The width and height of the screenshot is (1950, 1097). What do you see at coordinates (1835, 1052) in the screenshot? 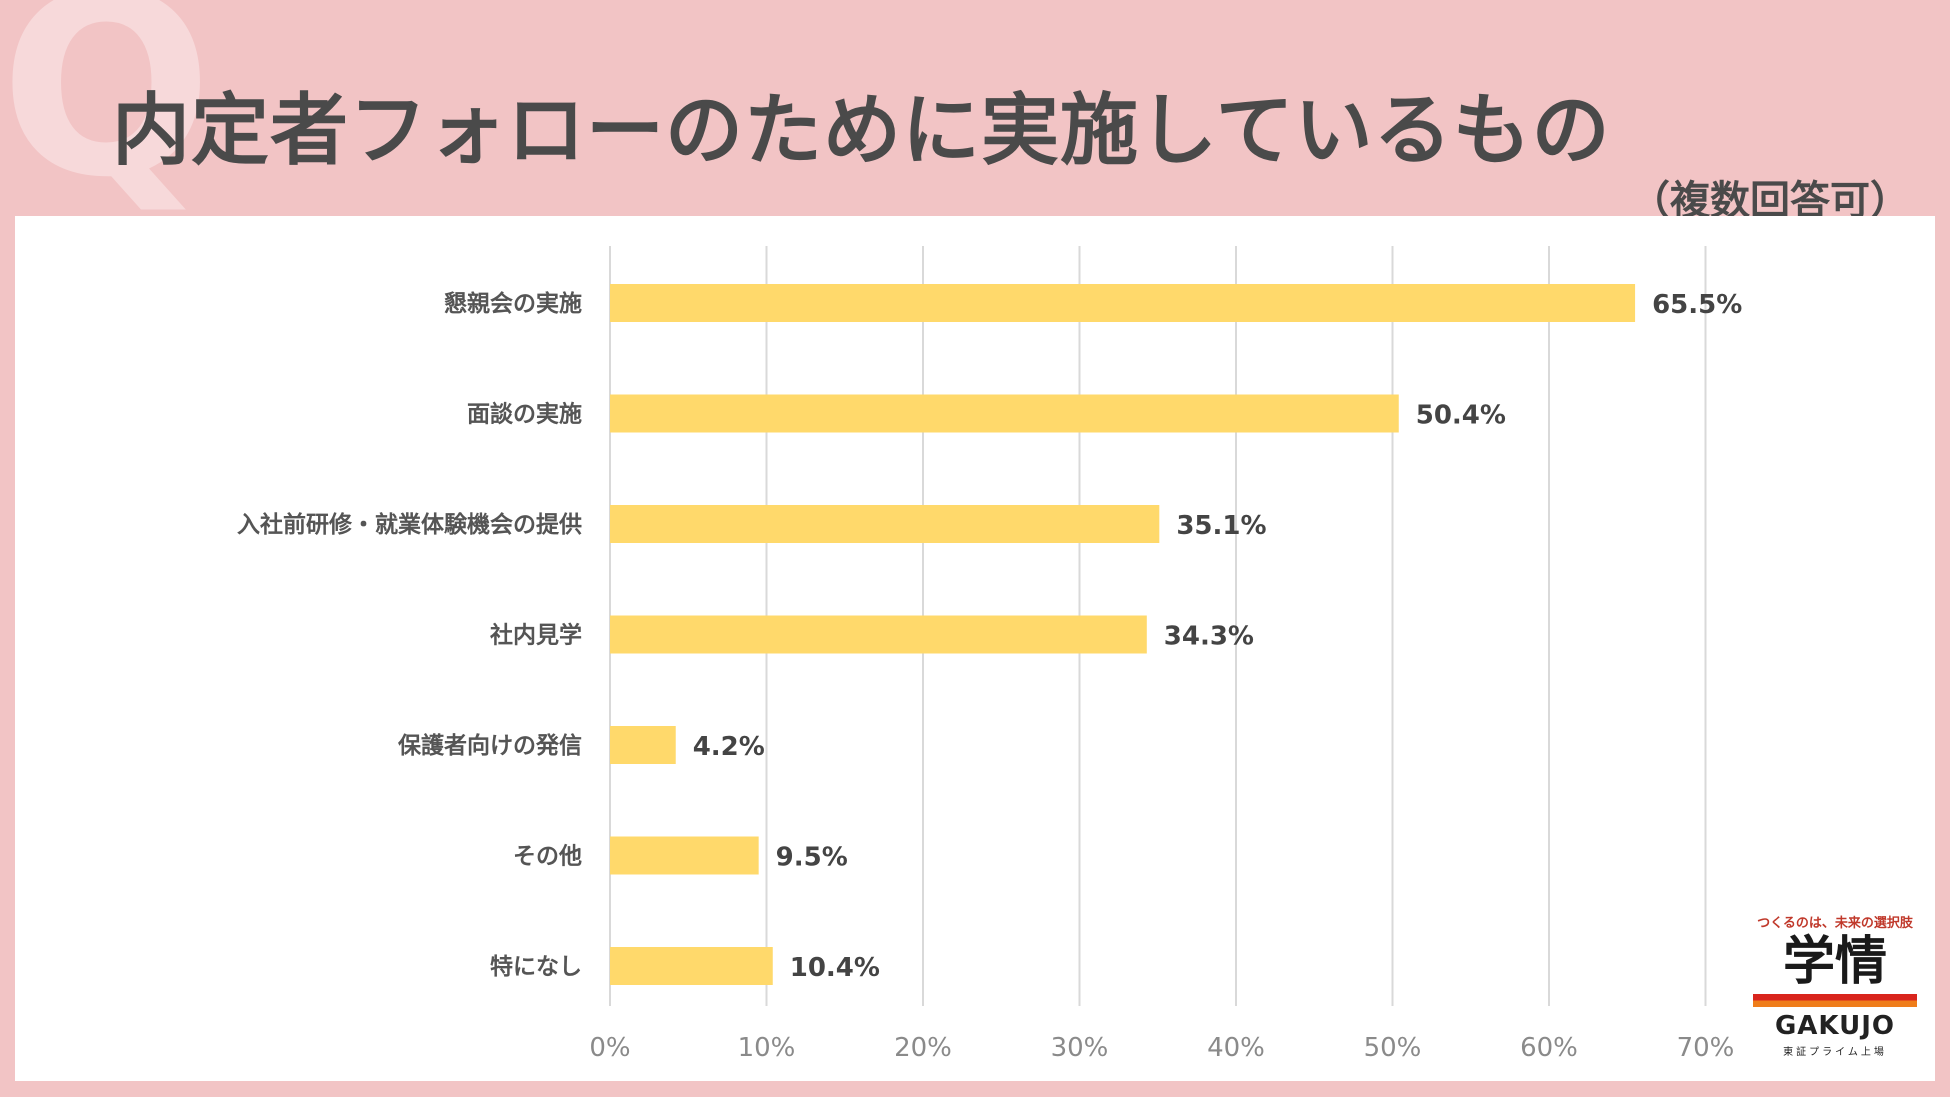
I see `logo-listing: 東証プライム上場` at bounding box center [1835, 1052].